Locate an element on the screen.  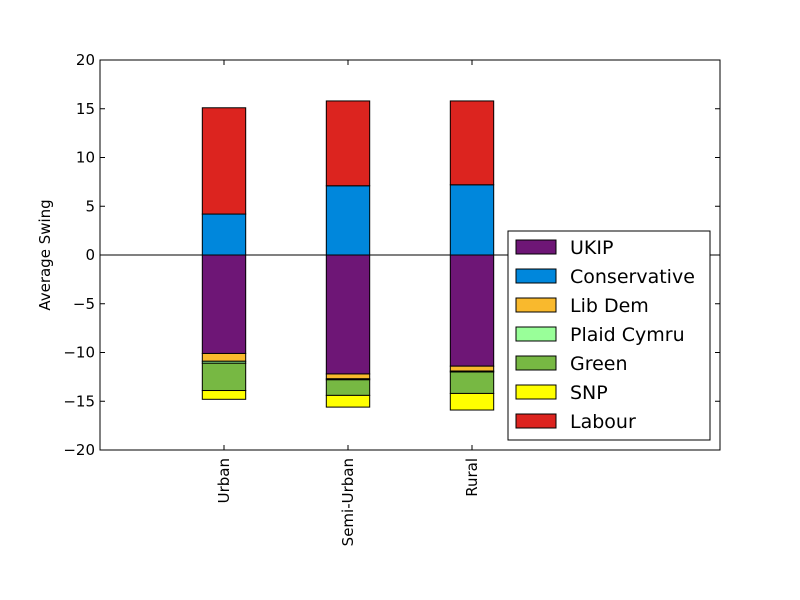
bar-rural-ukip is located at coordinates (472, 310).